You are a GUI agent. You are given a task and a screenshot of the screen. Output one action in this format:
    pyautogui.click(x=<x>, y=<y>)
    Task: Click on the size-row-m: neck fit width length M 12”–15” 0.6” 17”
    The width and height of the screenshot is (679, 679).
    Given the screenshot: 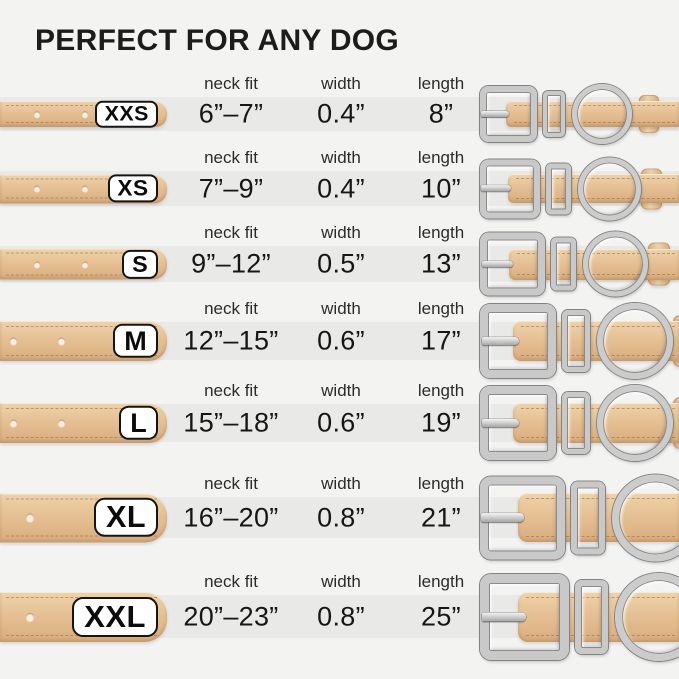 What is the action you would take?
    pyautogui.click(x=339, y=339)
    